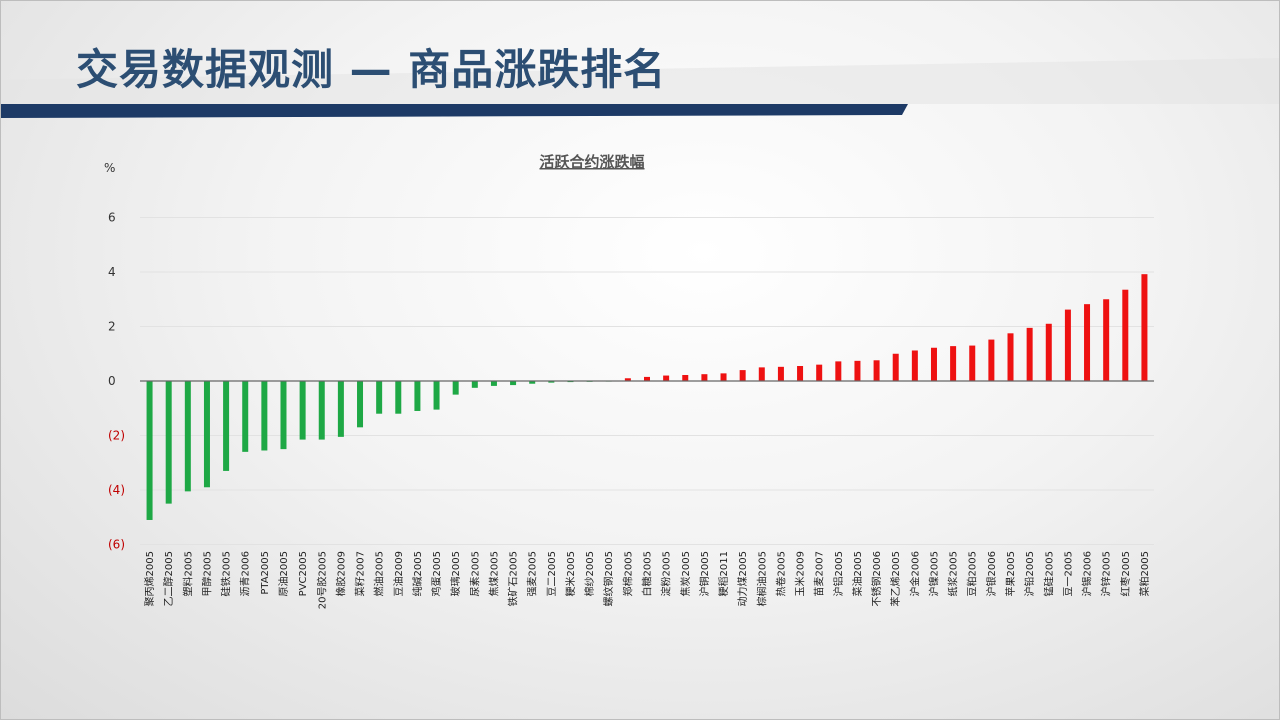 This screenshot has height=720, width=1280. What do you see at coordinates (627, 573) in the screenshot?
I see `category-label: 郑棉2005` at bounding box center [627, 573].